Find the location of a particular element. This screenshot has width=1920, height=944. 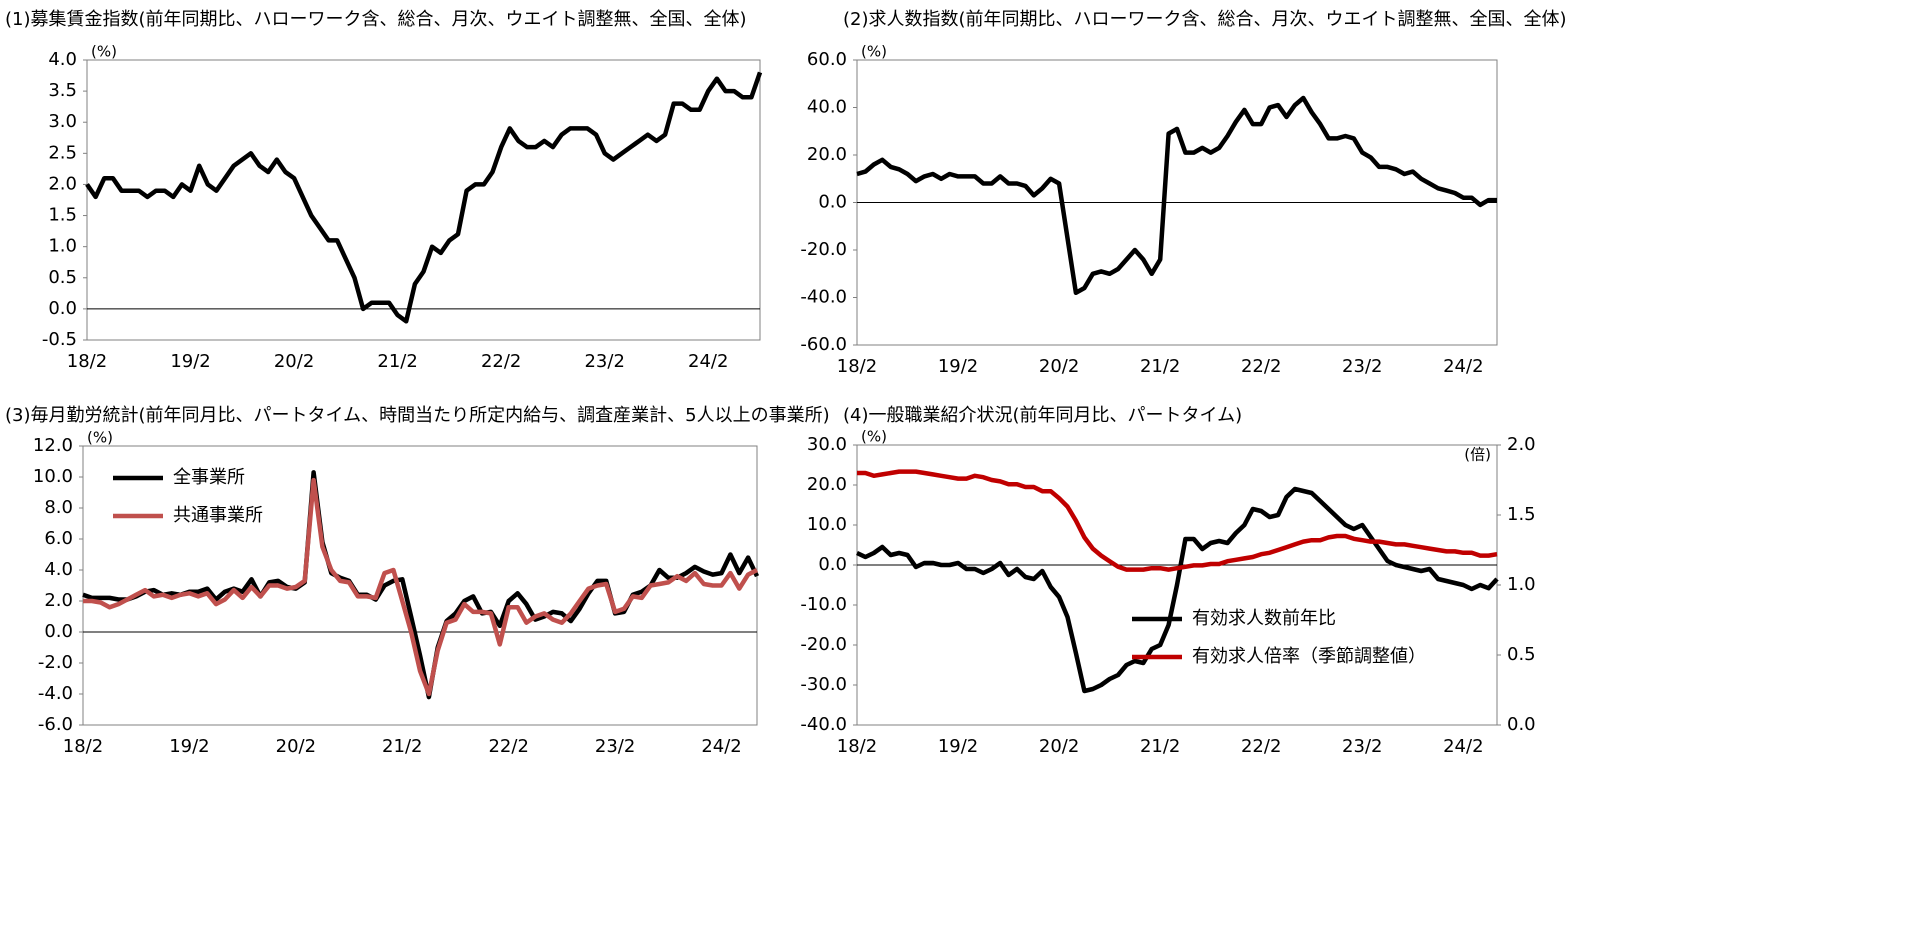

y-tick-label: 12.0 is located at coordinates (53, 445).